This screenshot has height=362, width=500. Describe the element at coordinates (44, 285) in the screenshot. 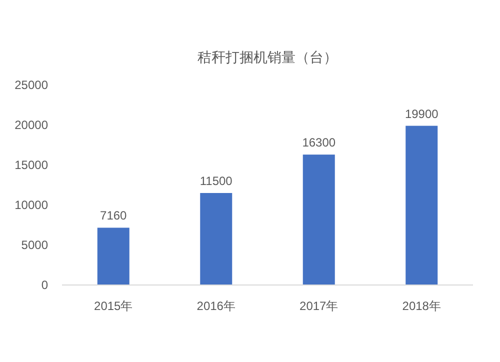

I see `y-tick-label: 0` at that location.